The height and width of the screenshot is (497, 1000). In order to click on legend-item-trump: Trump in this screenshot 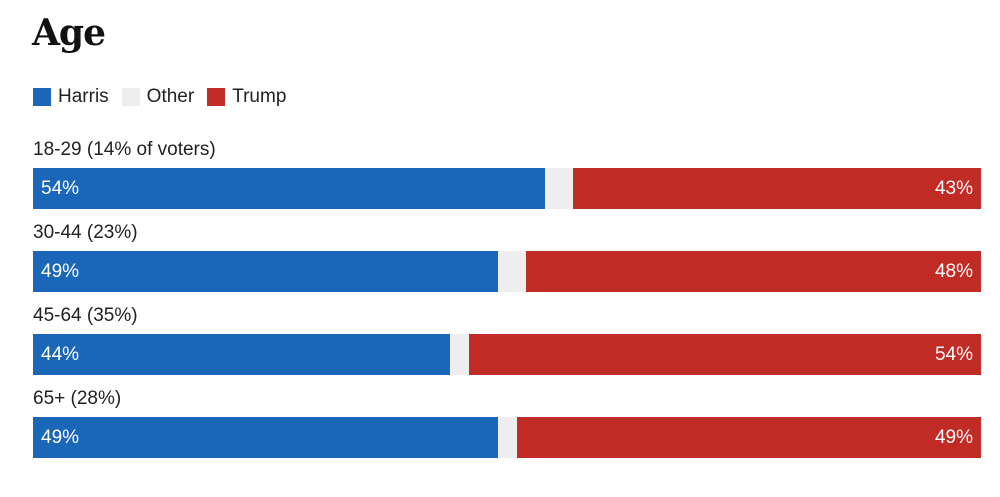, I will do `click(246, 97)`.